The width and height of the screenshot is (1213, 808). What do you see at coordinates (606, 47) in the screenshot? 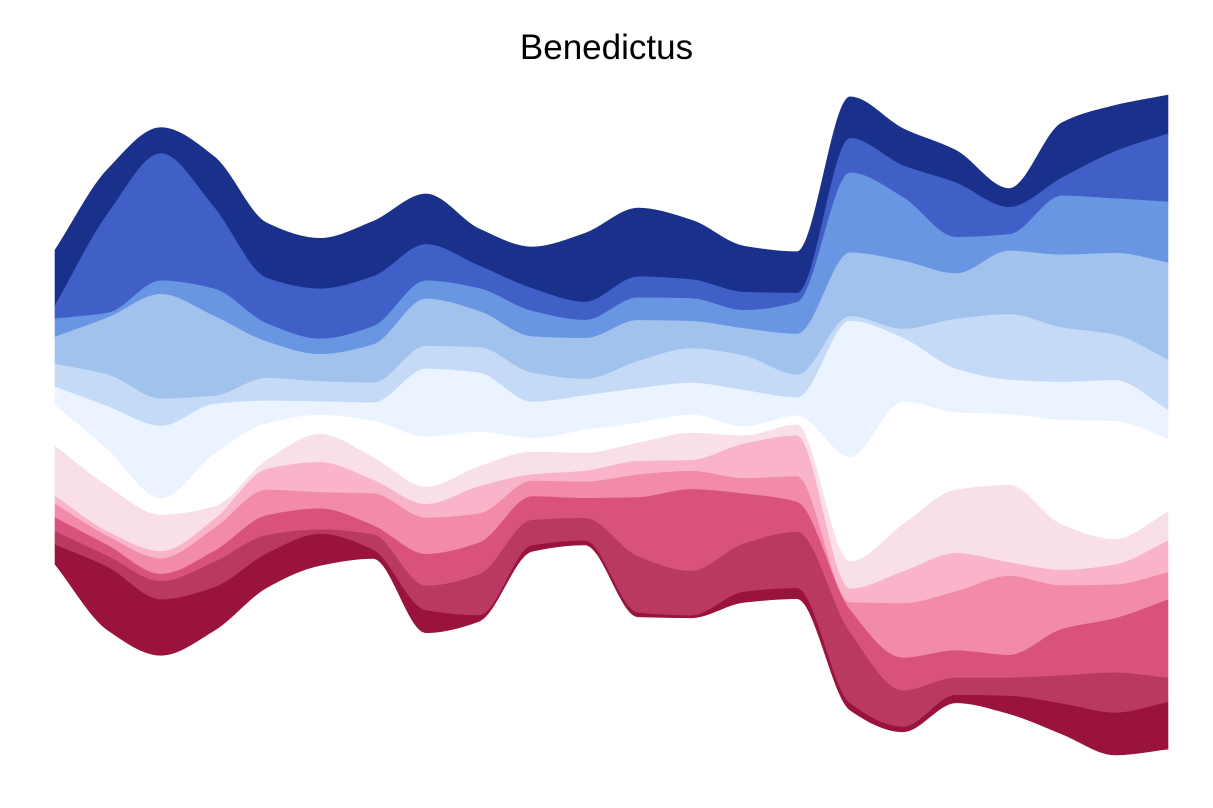
I see `chart-title: Benedictus` at bounding box center [606, 47].